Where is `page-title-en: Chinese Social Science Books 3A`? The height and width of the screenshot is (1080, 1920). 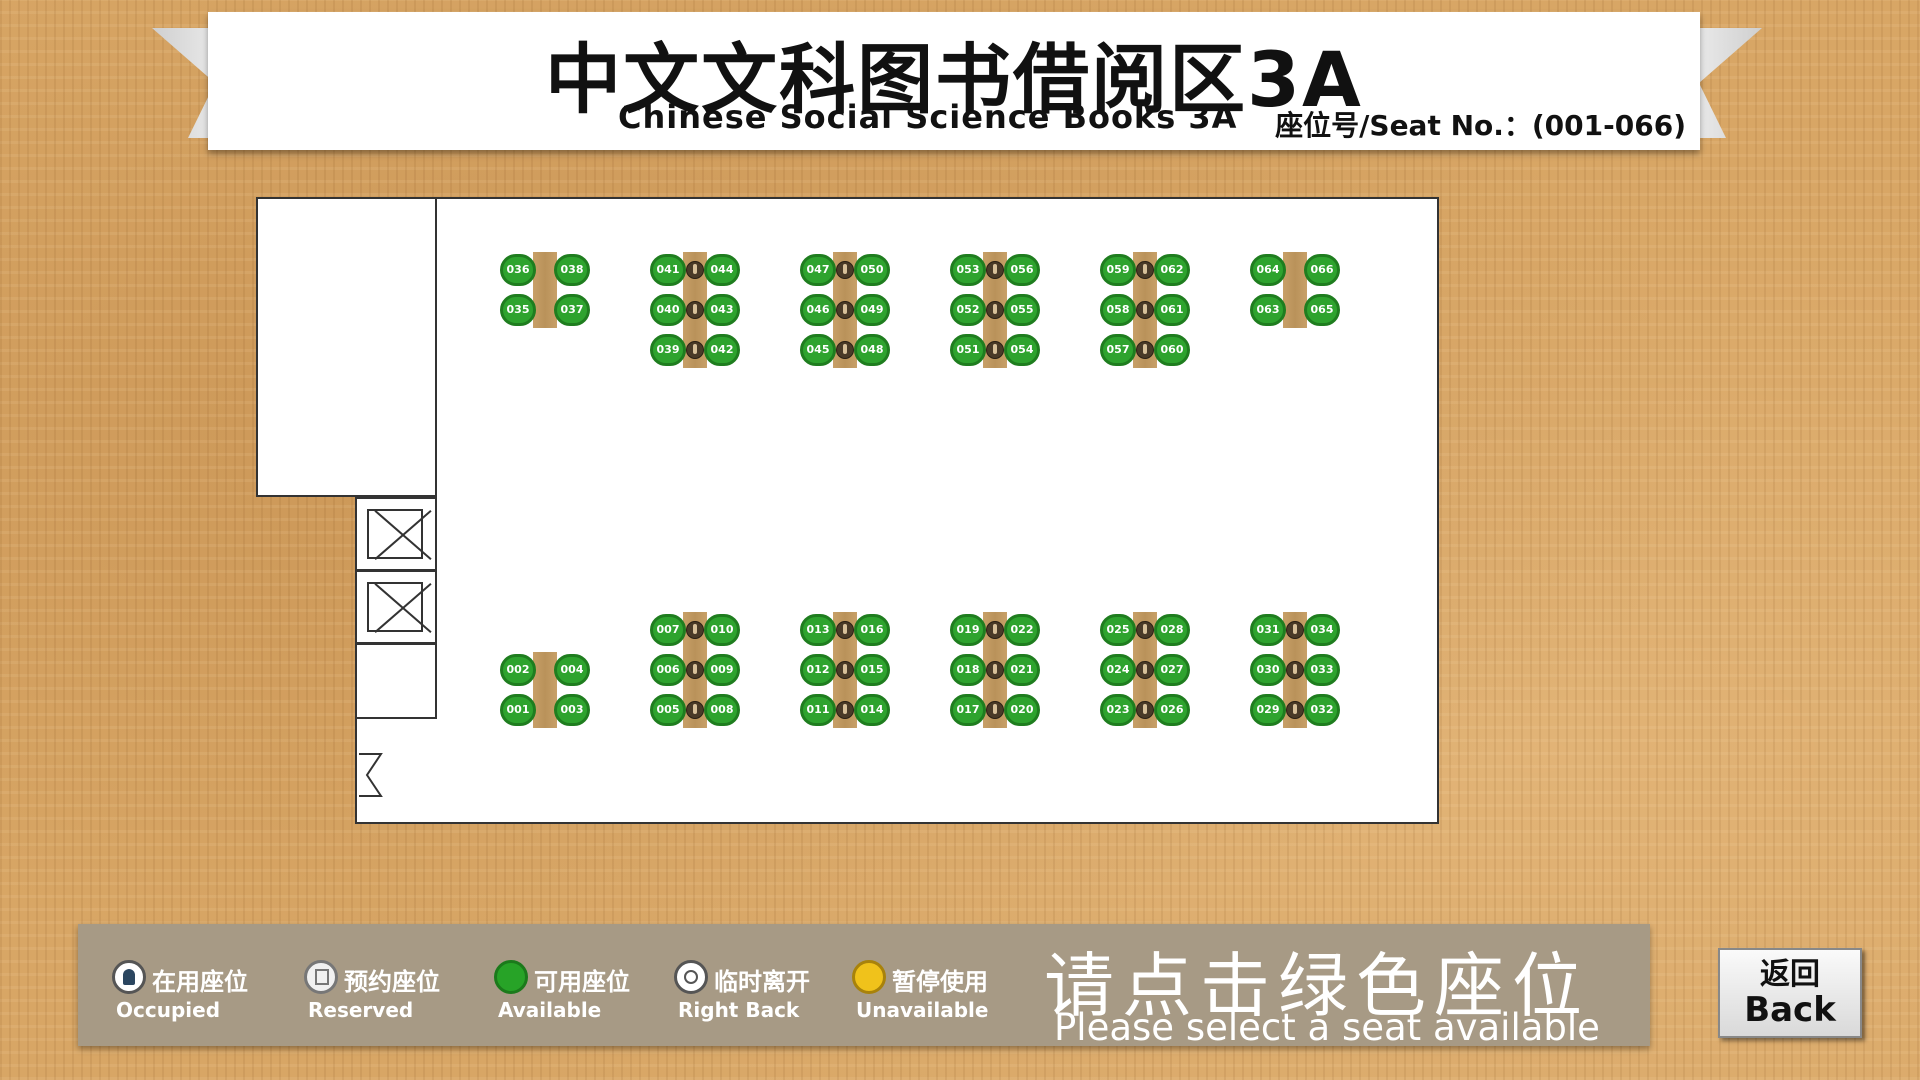 page-title-en: Chinese Social Science Books 3A is located at coordinates (928, 117).